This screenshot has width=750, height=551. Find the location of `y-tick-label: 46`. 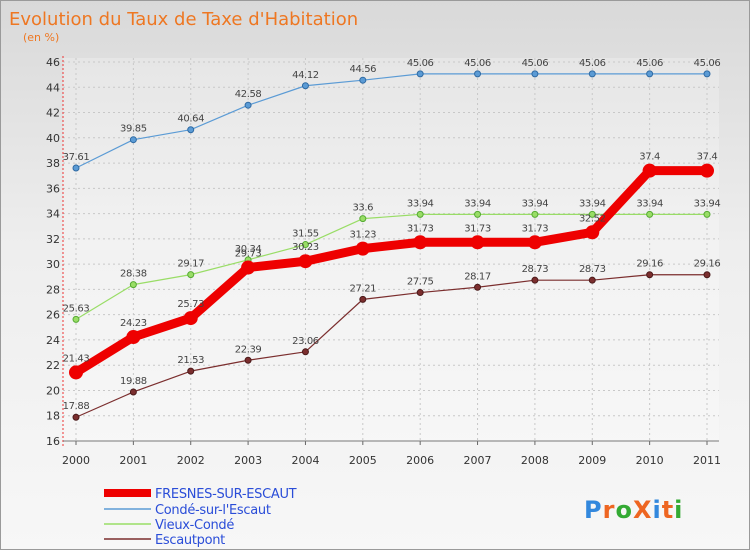

y-tick-label: 46 is located at coordinates (53, 62).